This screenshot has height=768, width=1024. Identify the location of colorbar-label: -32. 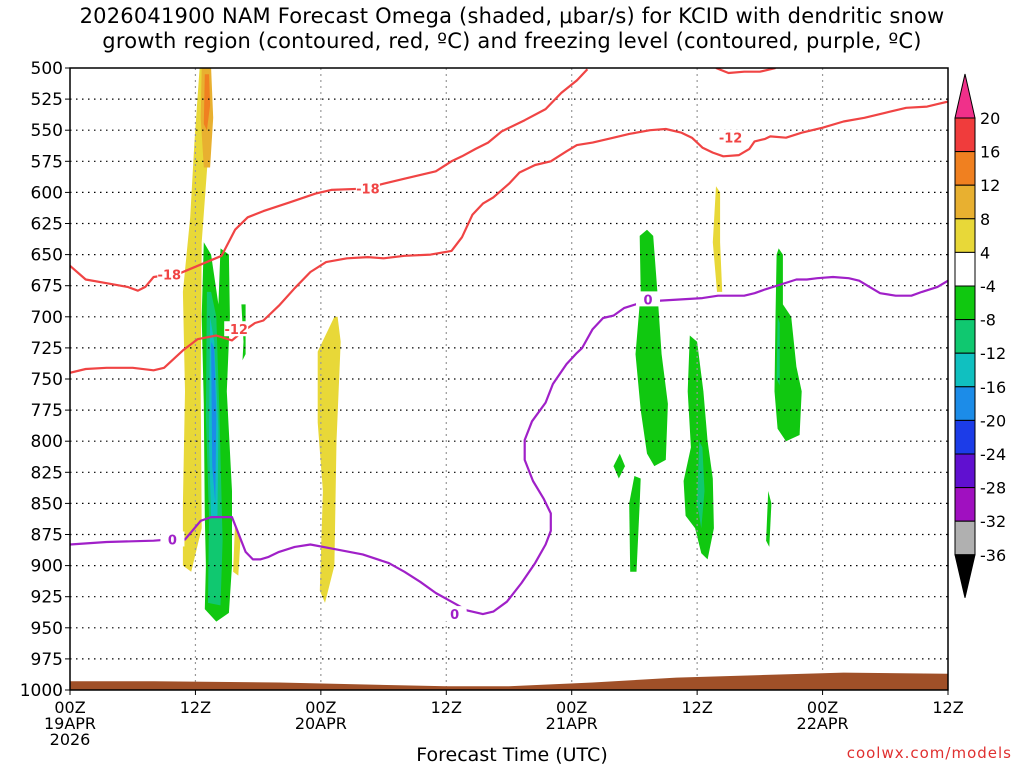
(993, 521).